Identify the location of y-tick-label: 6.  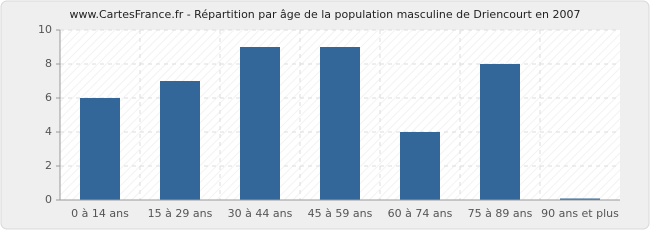
(48, 97).